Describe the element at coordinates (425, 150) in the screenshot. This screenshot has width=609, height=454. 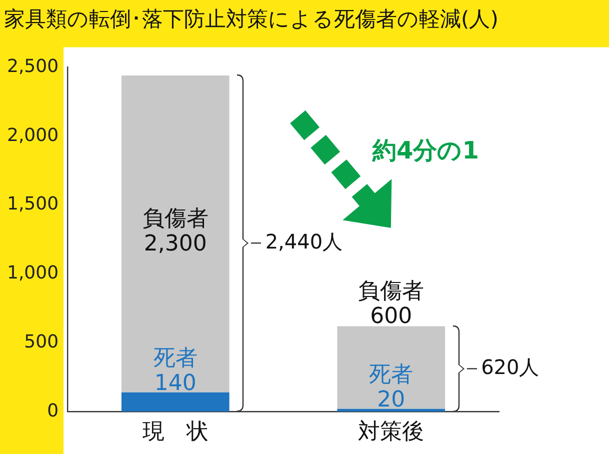
I see `annotation: 約4分の1` at that location.